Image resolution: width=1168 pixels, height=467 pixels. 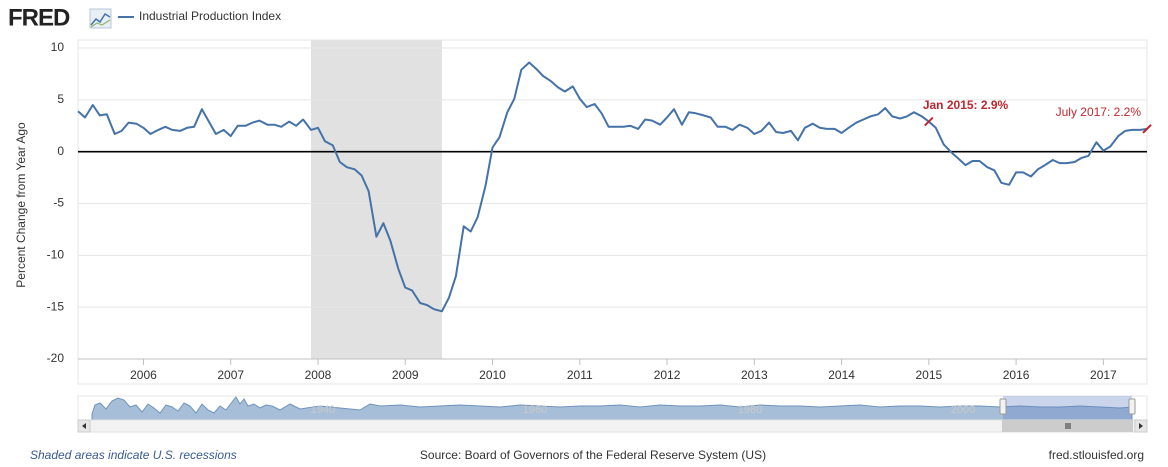 I want to click on brand-logo: FRED, so click(x=39, y=17).